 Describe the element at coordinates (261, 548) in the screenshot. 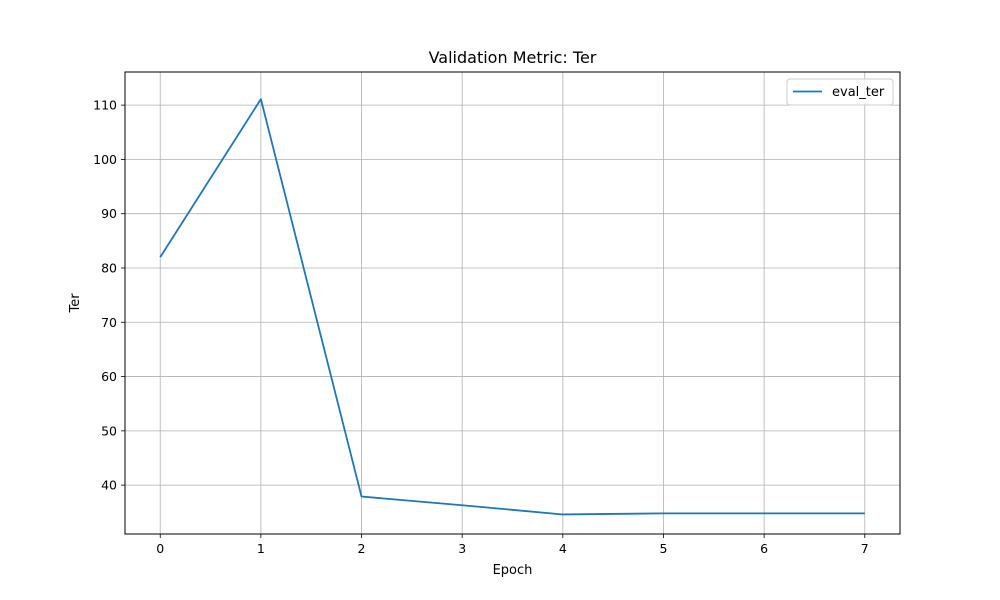

I see `x-tick-label: 1` at that location.